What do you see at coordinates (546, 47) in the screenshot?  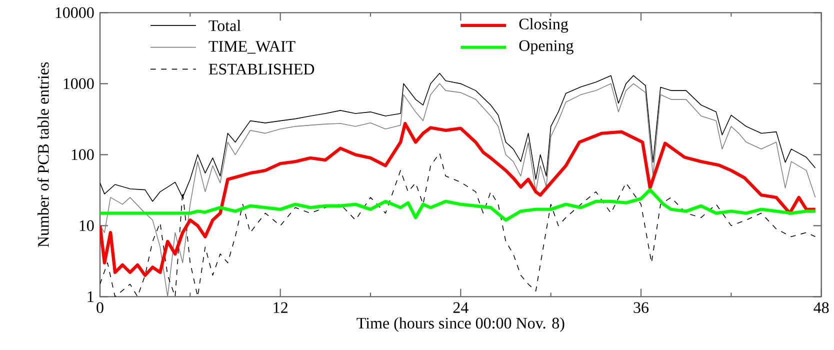 I see `legend-label: Opening` at bounding box center [546, 47].